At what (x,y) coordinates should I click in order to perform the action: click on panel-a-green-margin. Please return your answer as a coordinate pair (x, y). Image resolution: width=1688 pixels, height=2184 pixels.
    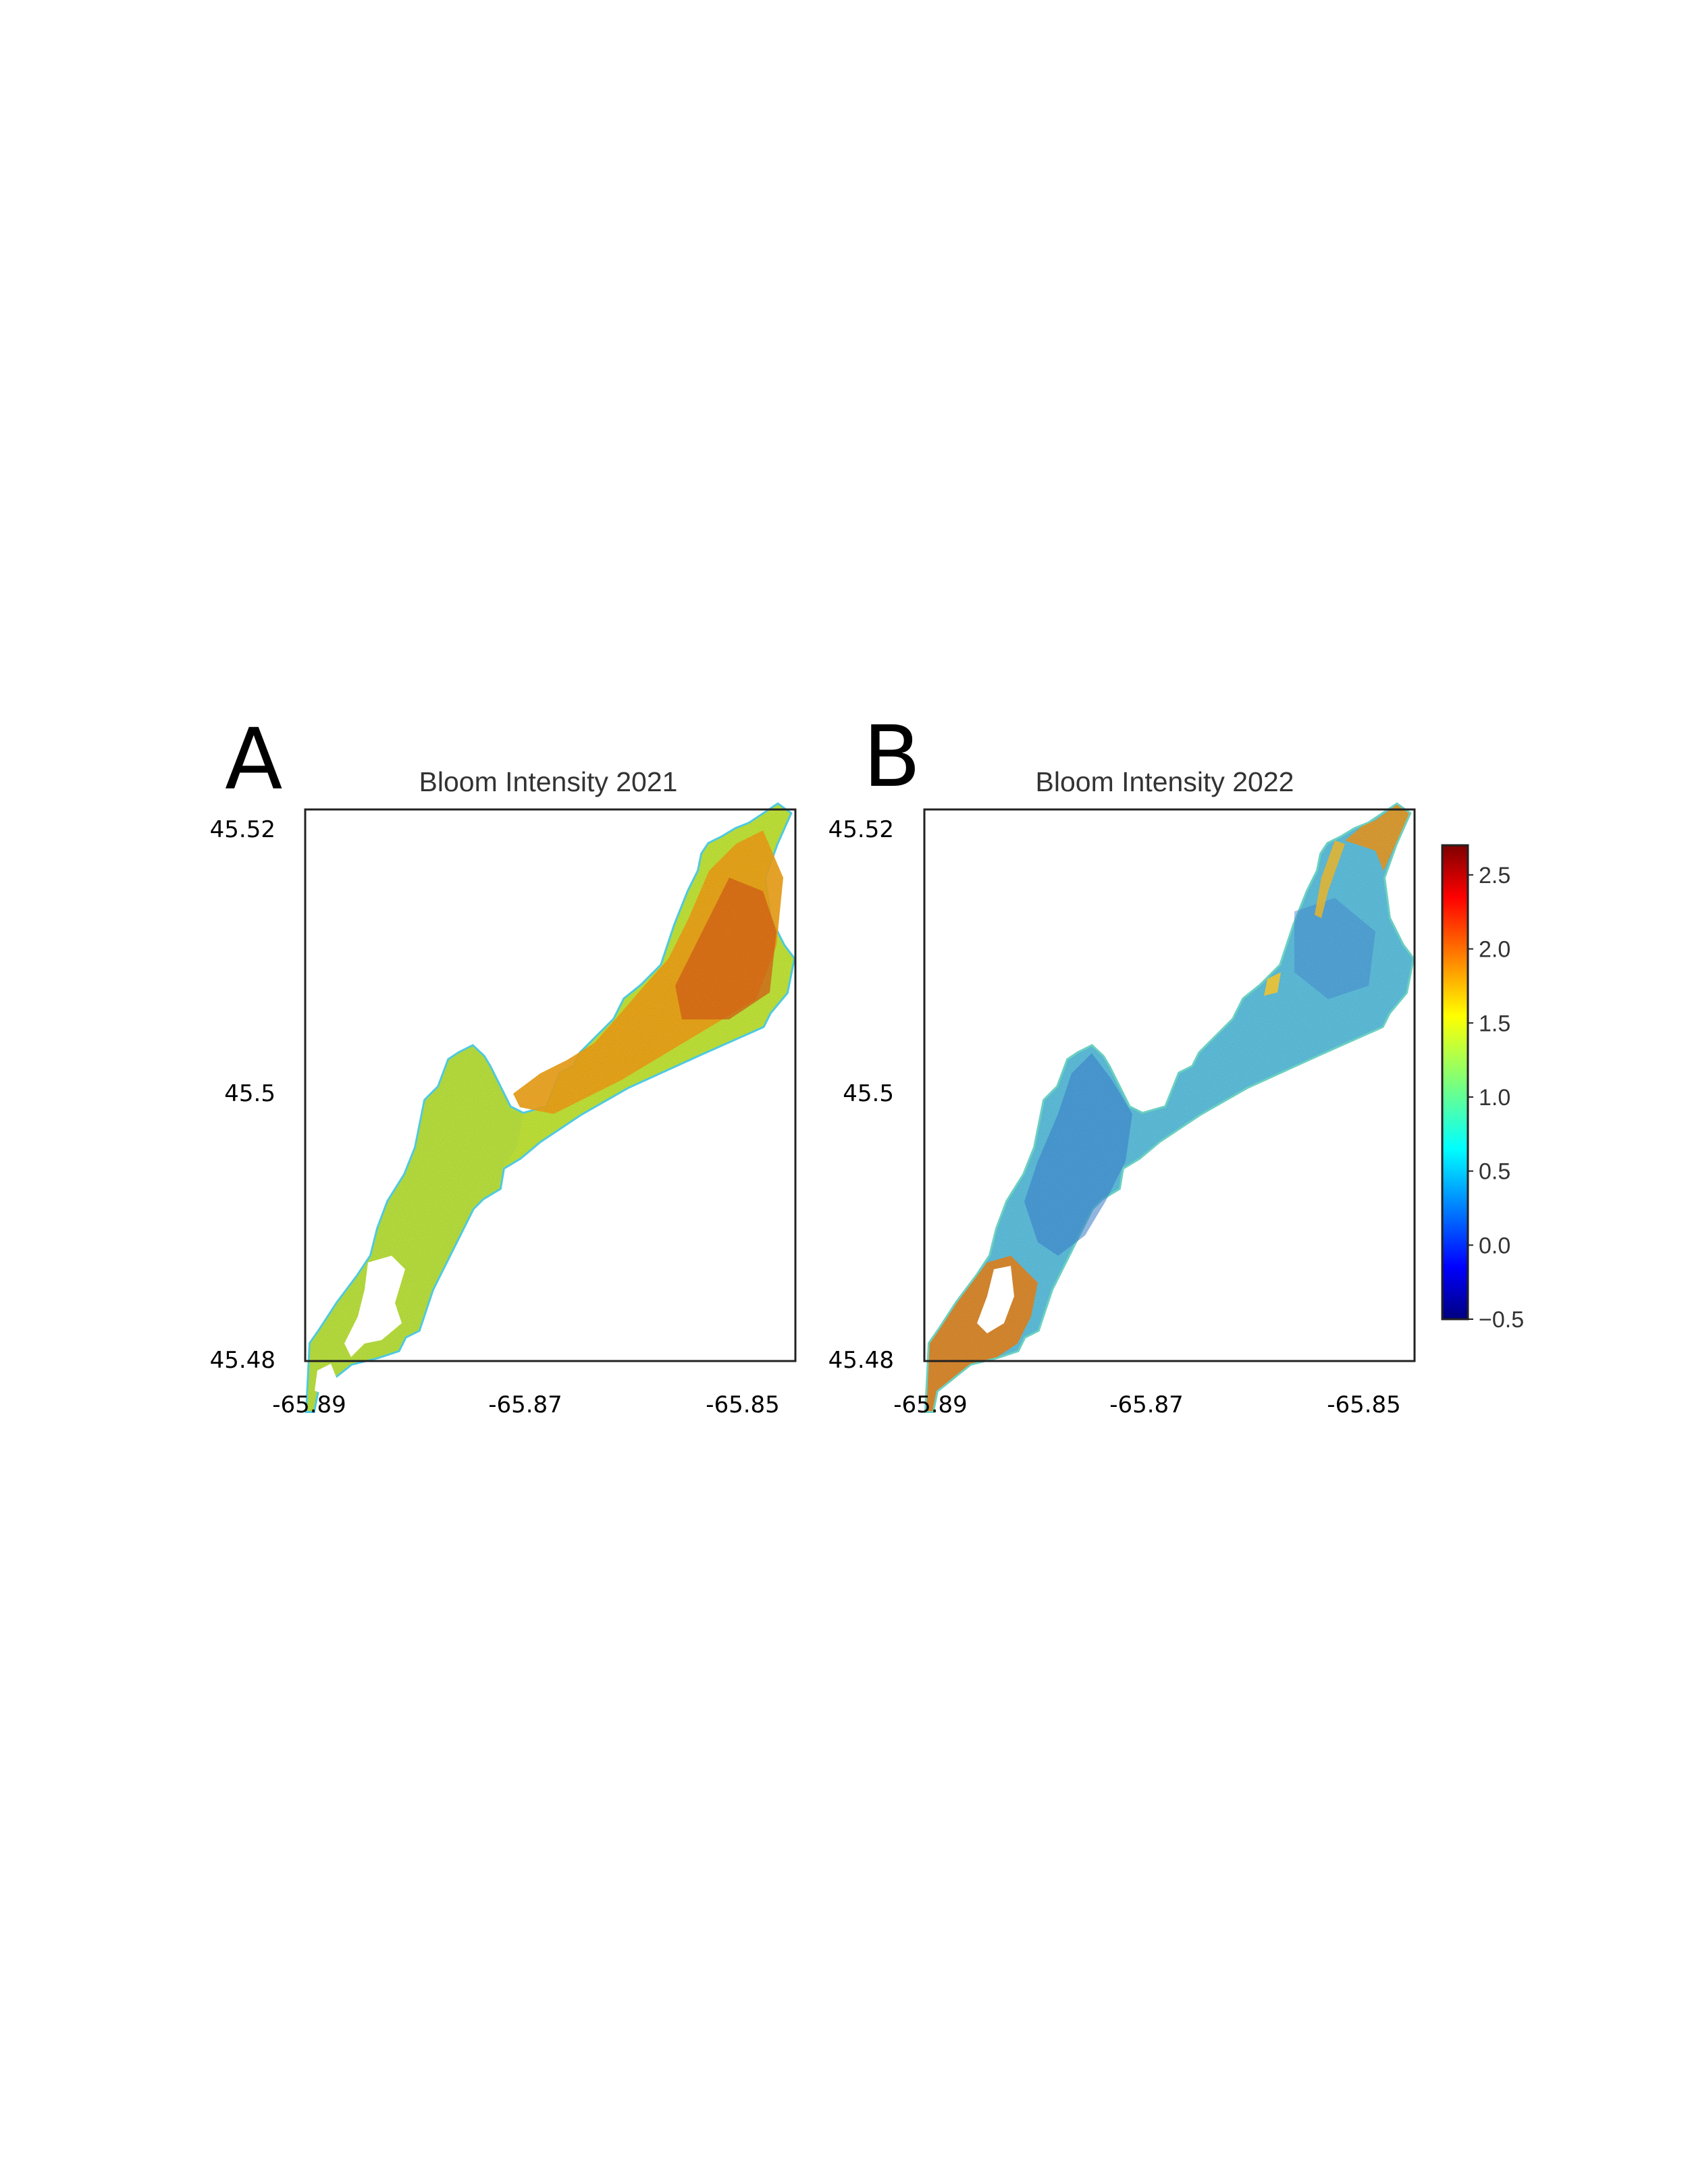
    Looking at the image, I should click on (415, 1228).